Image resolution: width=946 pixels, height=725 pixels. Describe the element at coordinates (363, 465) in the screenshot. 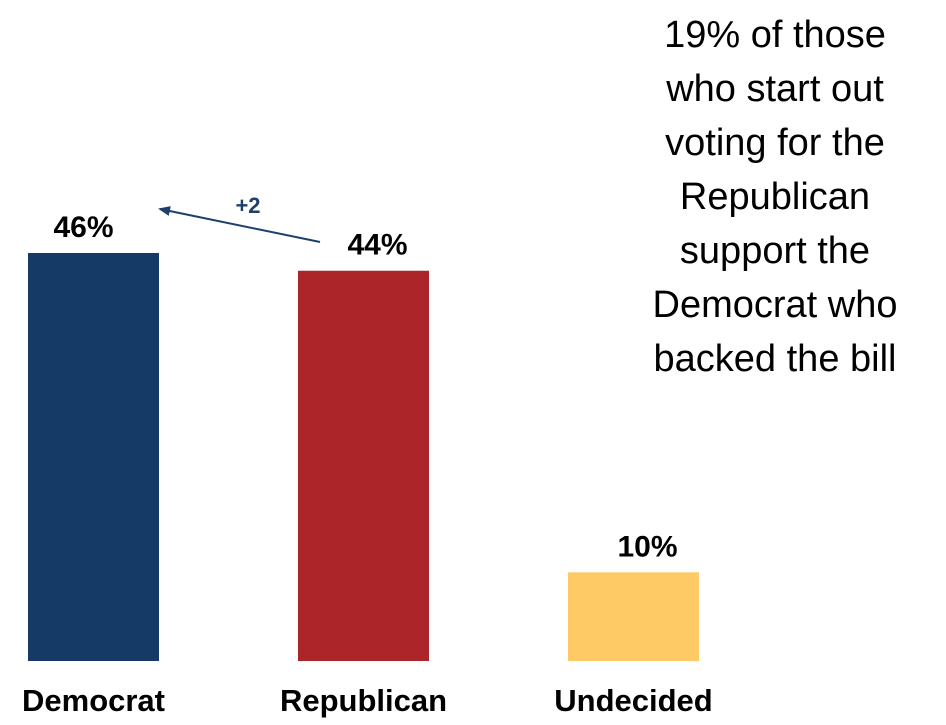

I see `bar-republican` at that location.